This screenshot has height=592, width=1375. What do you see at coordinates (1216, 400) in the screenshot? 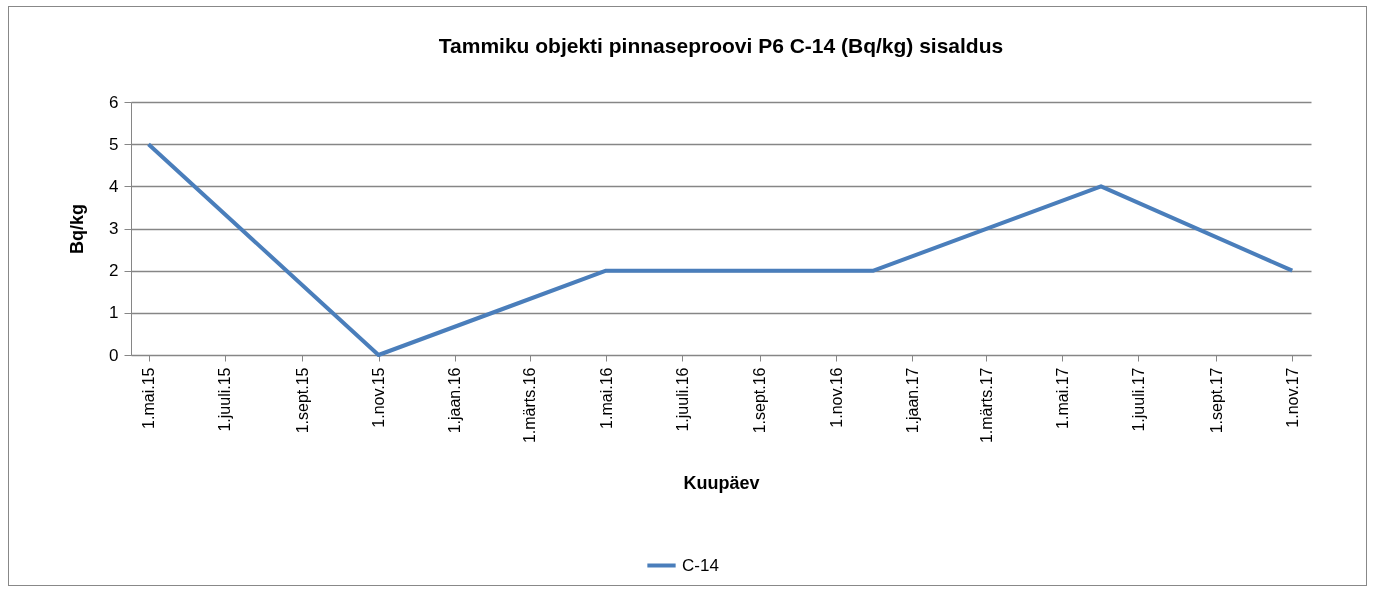
I see `x-tick-label: 1.sept.17` at bounding box center [1216, 400].